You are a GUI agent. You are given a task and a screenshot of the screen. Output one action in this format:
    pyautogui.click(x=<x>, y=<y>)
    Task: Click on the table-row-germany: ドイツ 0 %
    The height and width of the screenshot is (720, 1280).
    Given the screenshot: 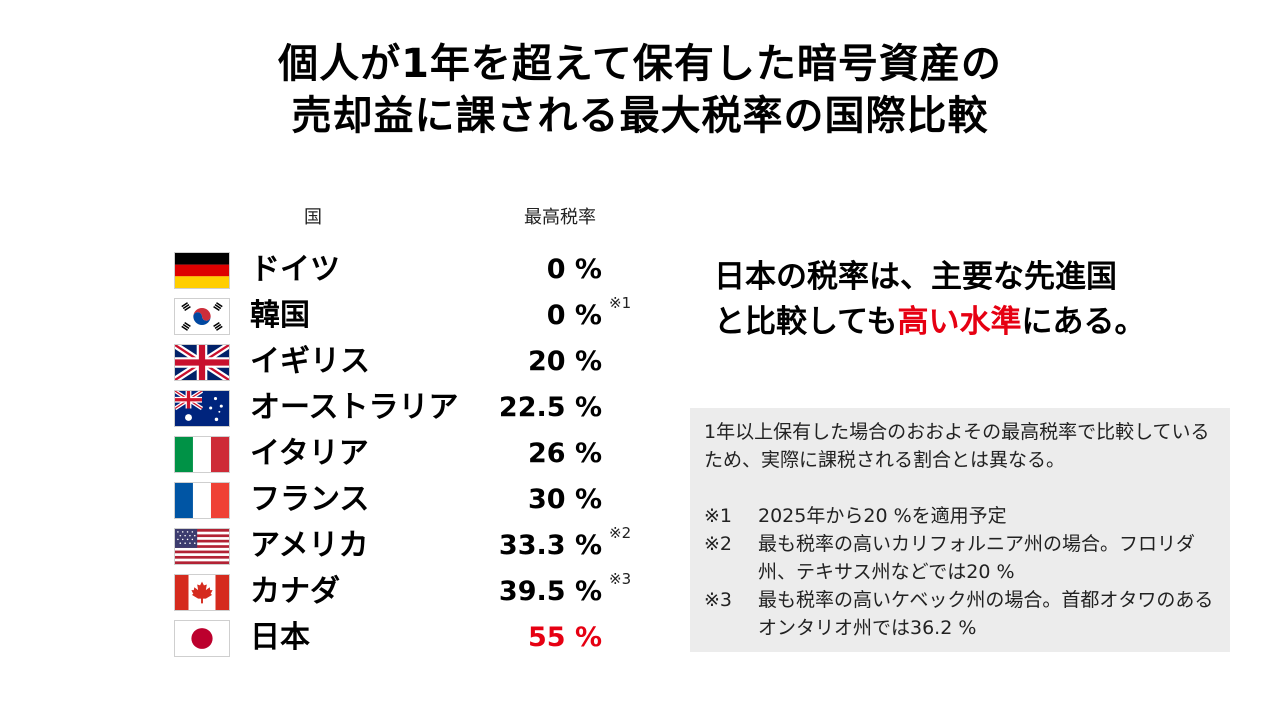 What is the action you would take?
    pyautogui.click(x=330, y=269)
    